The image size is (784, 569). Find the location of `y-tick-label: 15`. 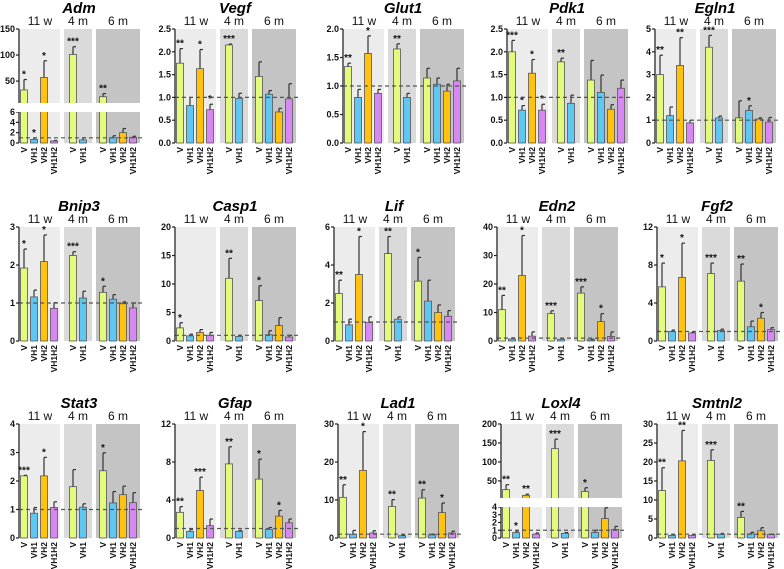

y-tick-label: 15 is located at coordinates (648, 481).